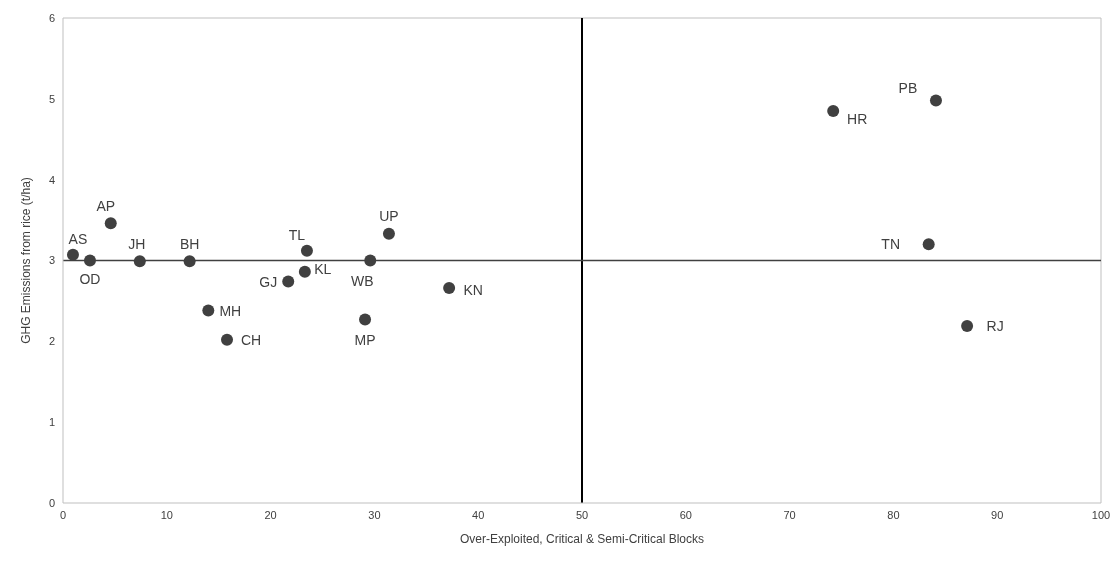 This screenshot has width=1118, height=572. Describe the element at coordinates (473, 289) in the screenshot. I see `annotation: KN` at that location.